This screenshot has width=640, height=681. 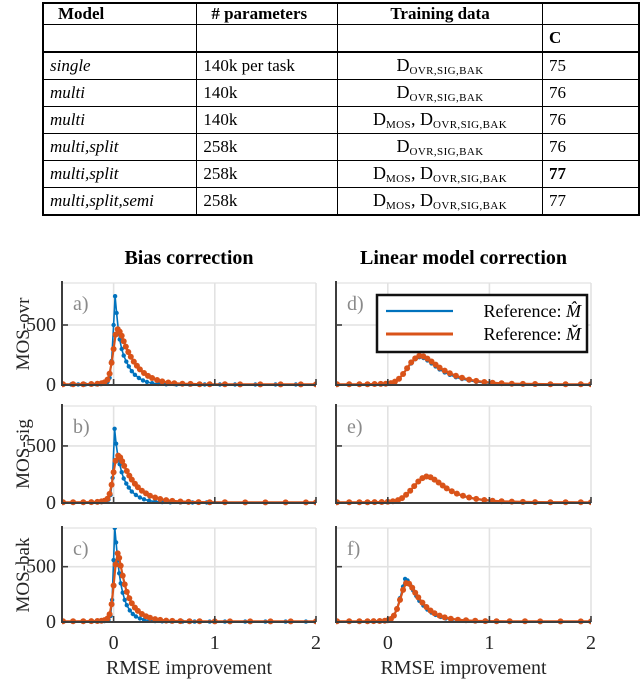 I want to click on table-subheader-row: C, so click(x=341, y=38).